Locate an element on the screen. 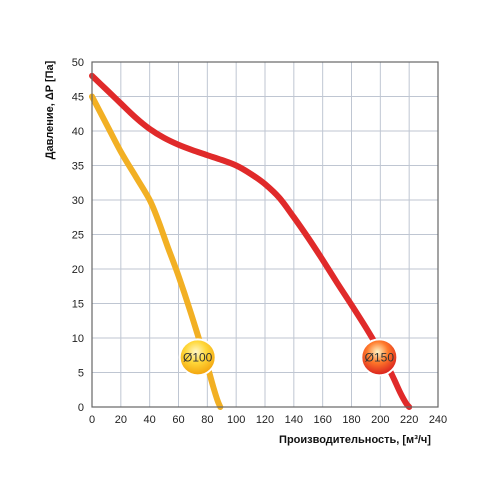 The image size is (500, 500). y-tick-label: 25 is located at coordinates (78, 236).